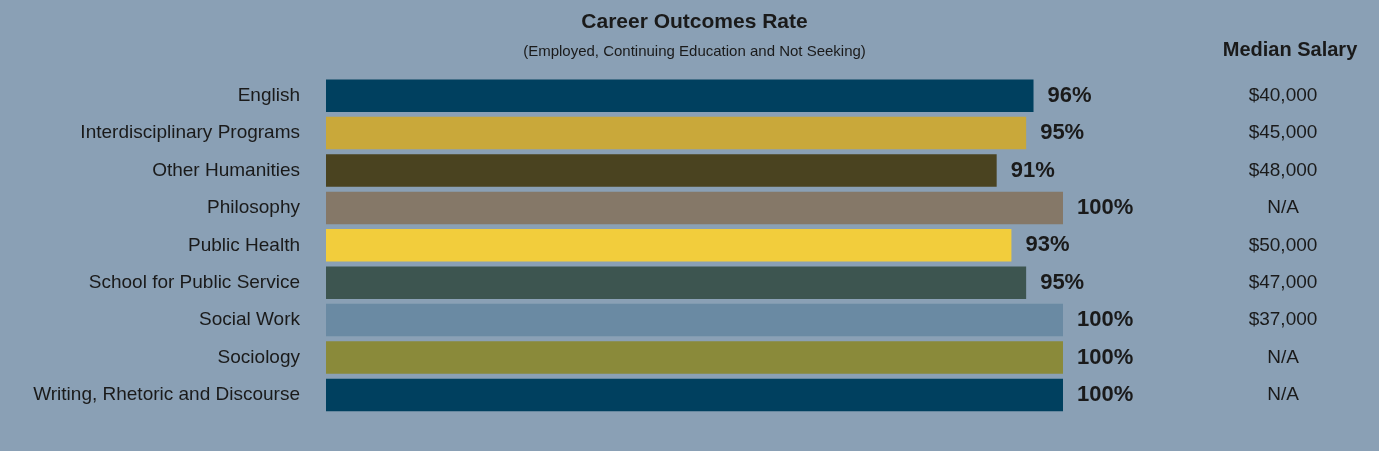 Image resolution: width=1379 pixels, height=451 pixels. I want to click on y-tick-label: English, so click(268, 94).